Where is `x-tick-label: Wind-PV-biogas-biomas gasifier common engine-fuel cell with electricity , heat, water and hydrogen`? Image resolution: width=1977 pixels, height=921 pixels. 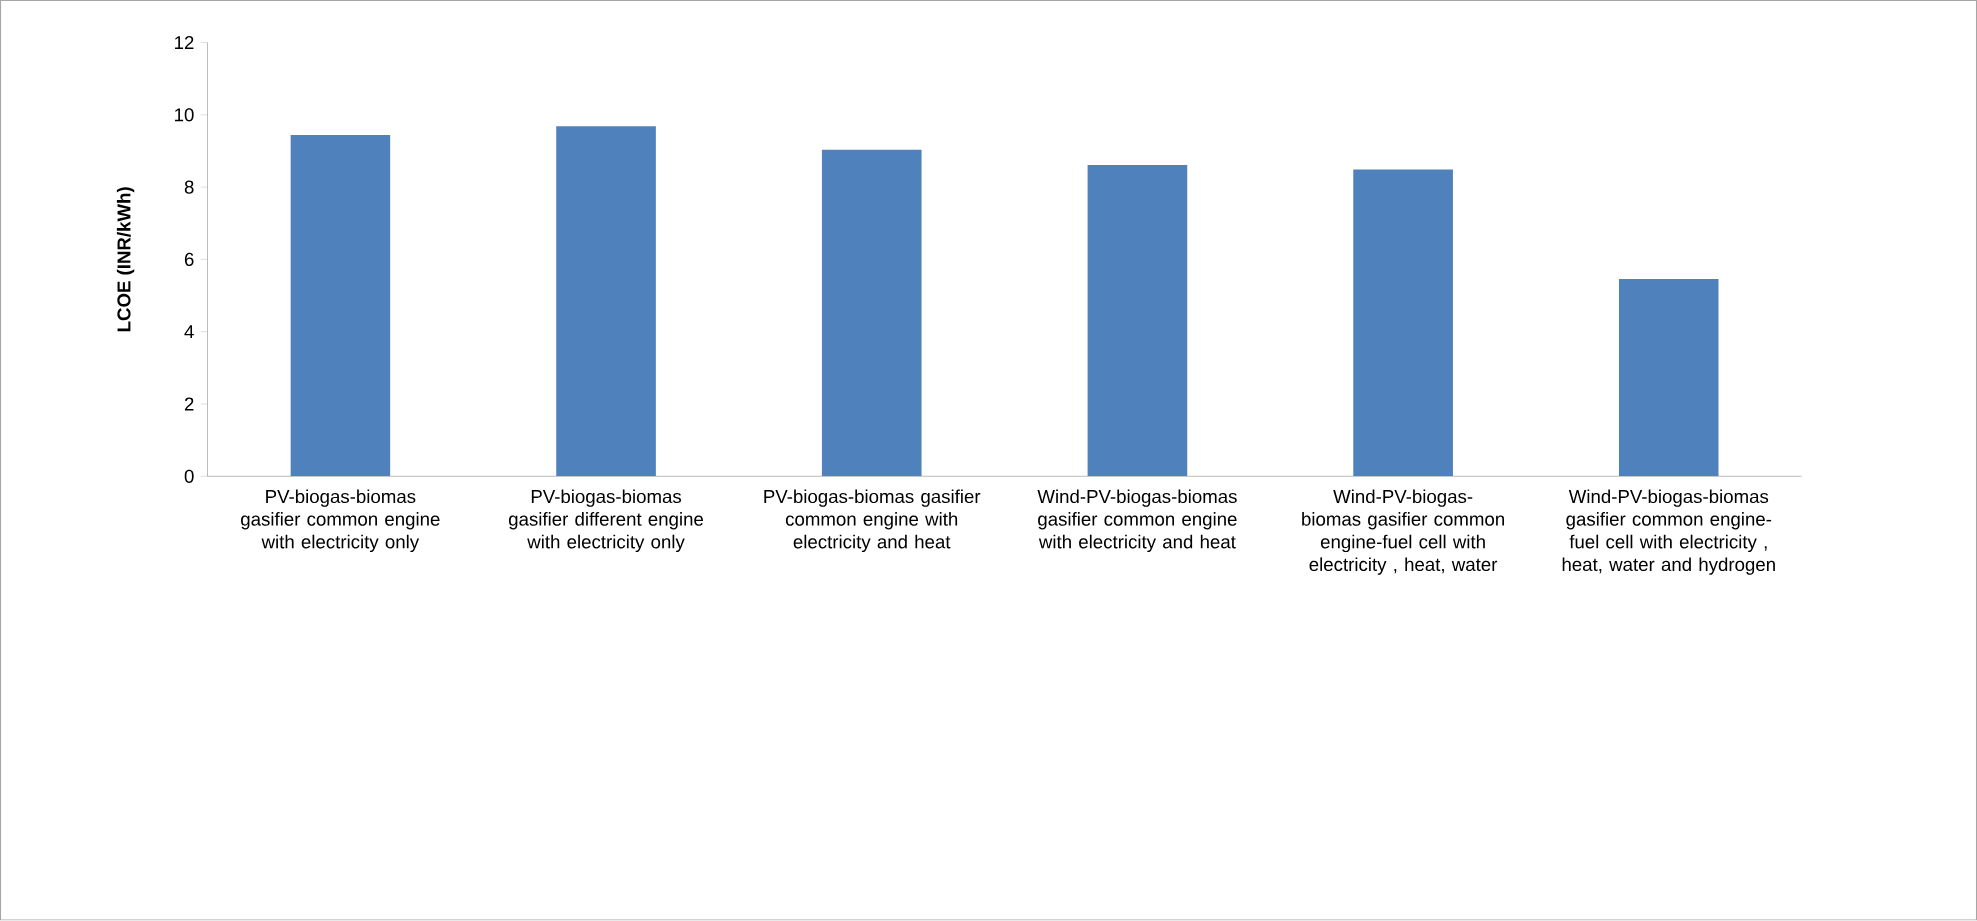 x-tick-label: Wind-PV-biogas-biomas gasifier common engine-fuel cell with electricity , heat, water and hydrogen is located at coordinates (1668, 532).